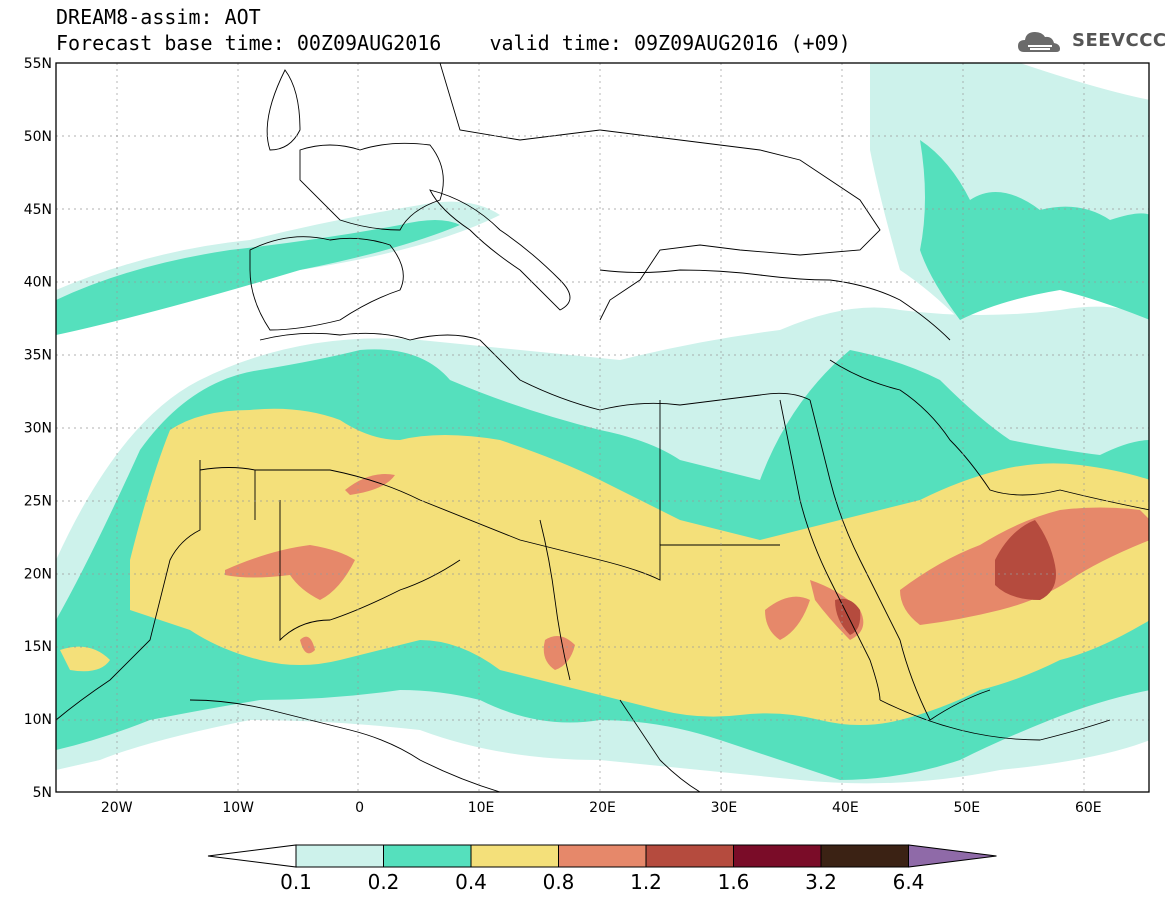 Image resolution: width=1165 pixels, height=905 pixels. I want to click on colorbar: 0.1 0.2 0.4 0.8 1.2 1.6 3.2 6.4, so click(602, 869).